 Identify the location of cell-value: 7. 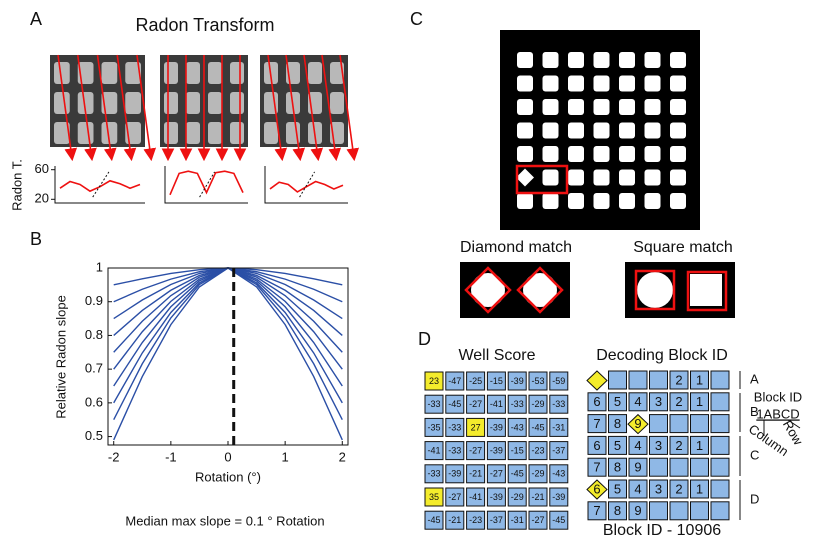
(596, 423).